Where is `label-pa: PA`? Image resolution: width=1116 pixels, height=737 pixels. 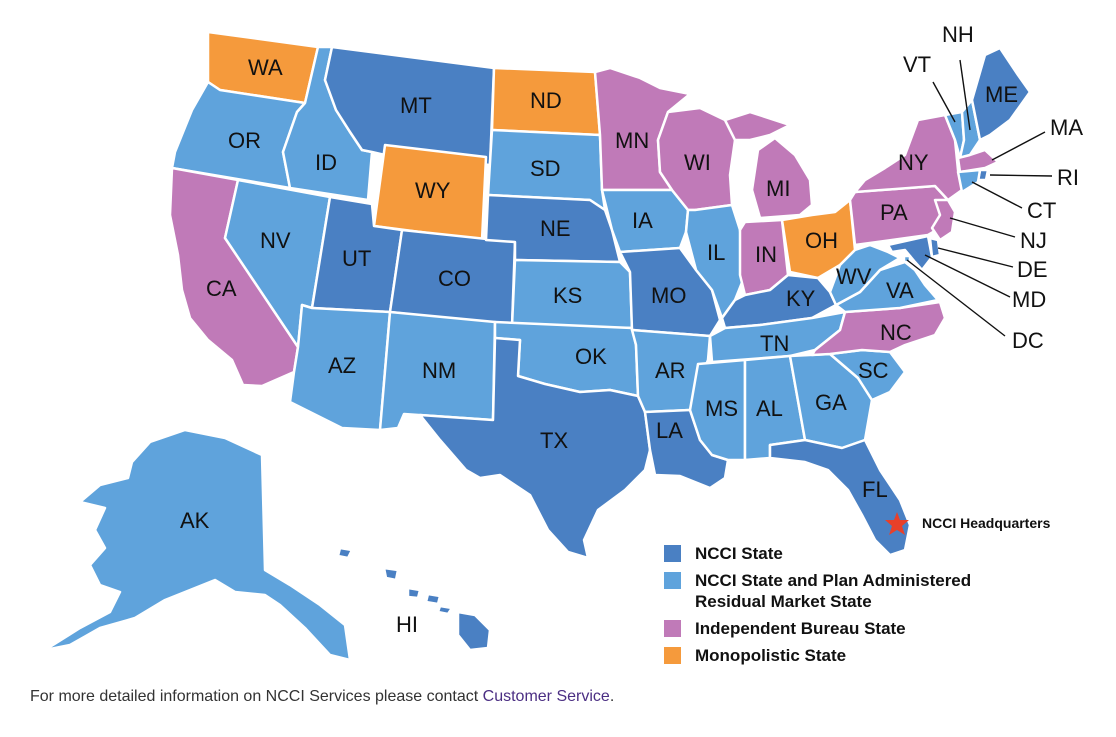 label-pa: PA is located at coordinates (894, 212).